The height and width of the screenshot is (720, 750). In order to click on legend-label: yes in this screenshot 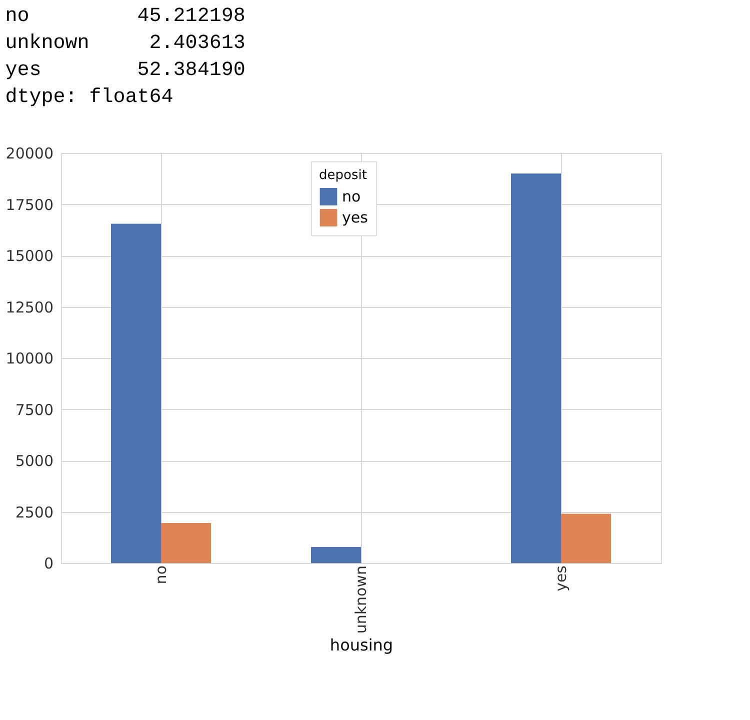, I will do `click(355, 217)`.